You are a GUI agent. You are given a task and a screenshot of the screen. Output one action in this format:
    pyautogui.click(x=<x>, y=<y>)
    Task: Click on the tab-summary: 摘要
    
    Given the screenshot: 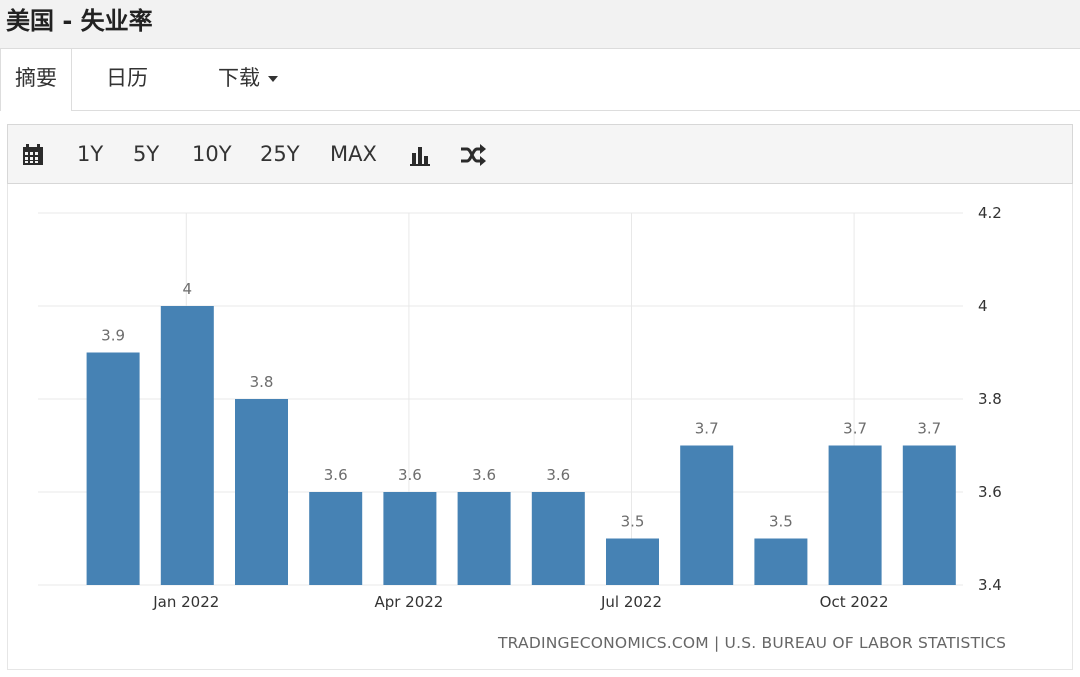 What is the action you would take?
    pyautogui.click(x=36, y=80)
    